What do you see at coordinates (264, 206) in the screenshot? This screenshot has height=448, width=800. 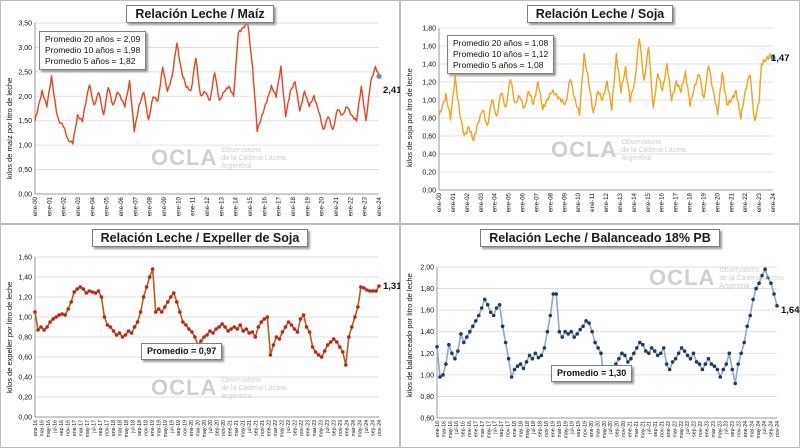 I see `x-tick-label: ene-16` at bounding box center [264, 206].